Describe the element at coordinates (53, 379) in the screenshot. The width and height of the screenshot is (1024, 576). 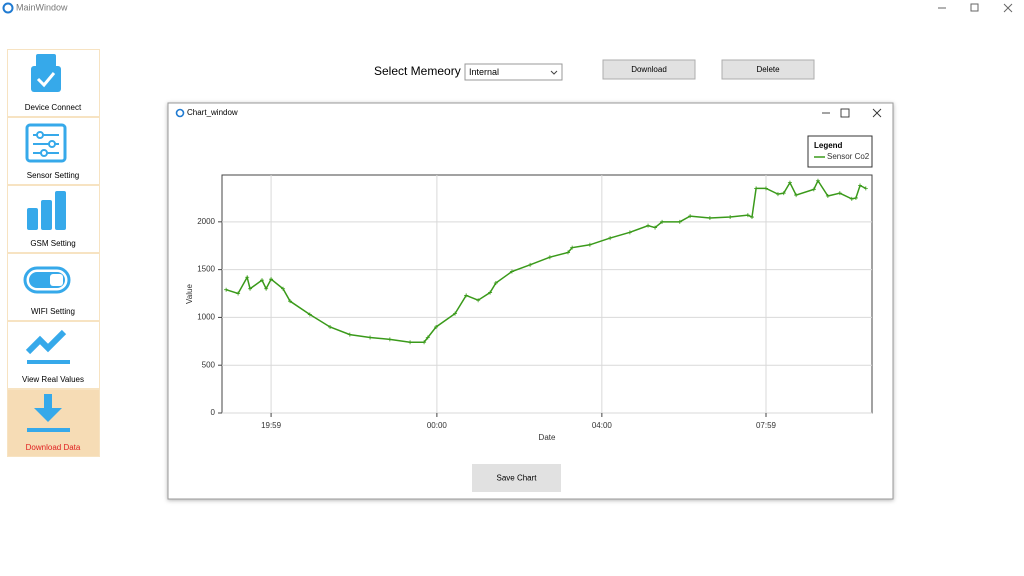
I see `sidebar-item-label: View Real Values` at that location.